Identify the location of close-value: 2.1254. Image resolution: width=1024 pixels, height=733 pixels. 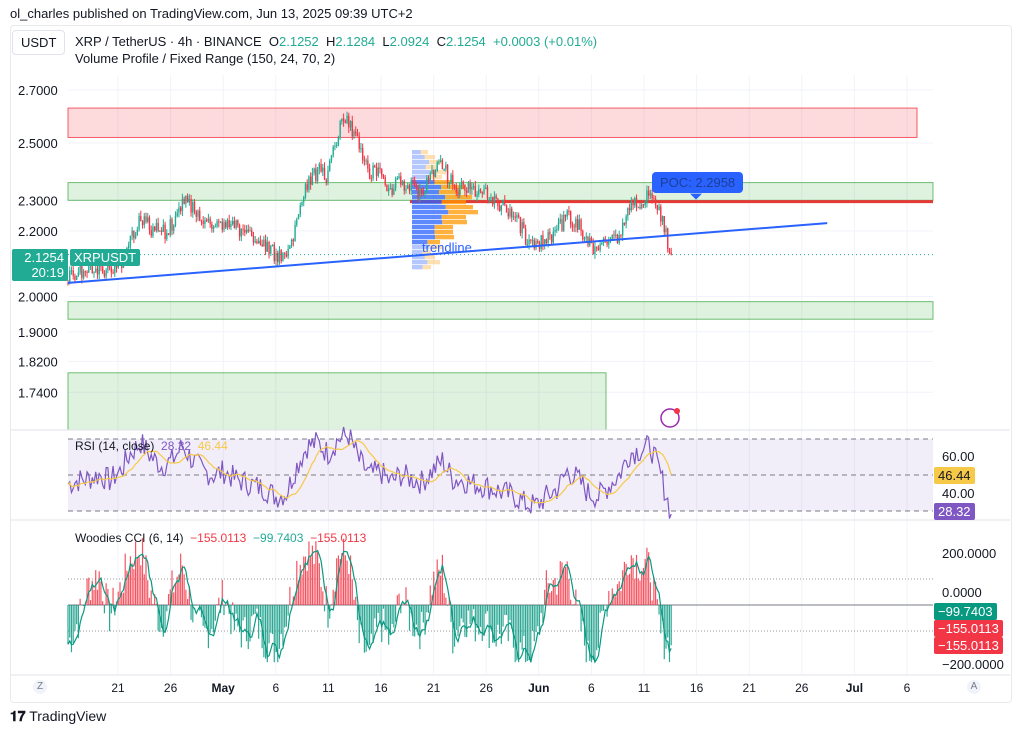
(466, 41).